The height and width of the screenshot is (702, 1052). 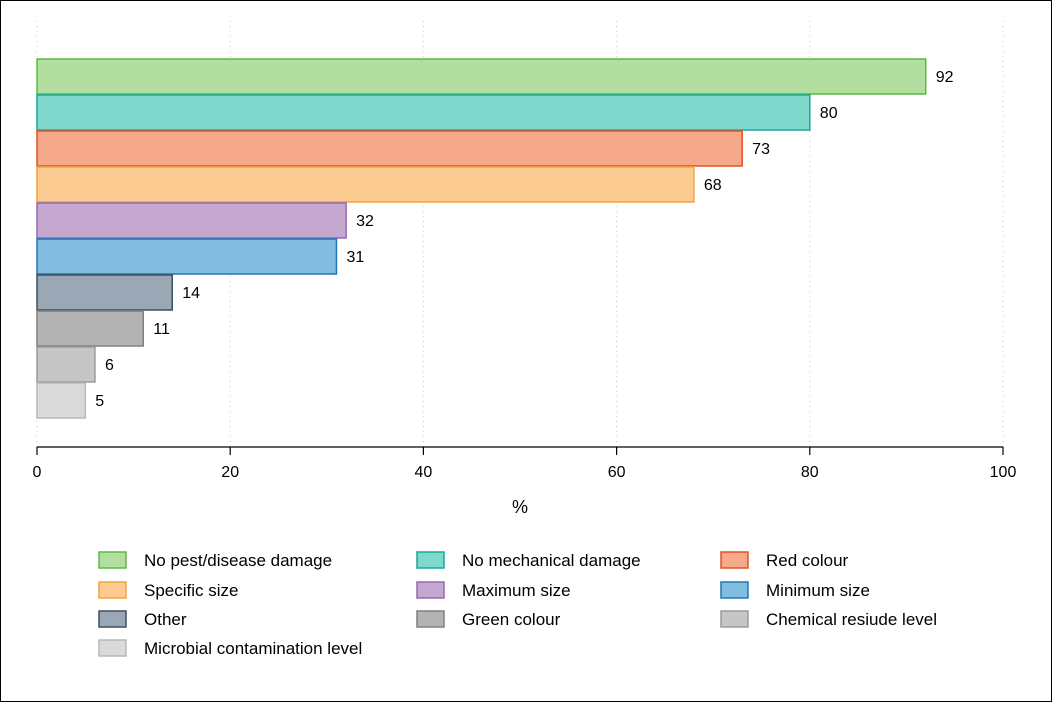 I want to click on data-label: 32, so click(x=365, y=221).